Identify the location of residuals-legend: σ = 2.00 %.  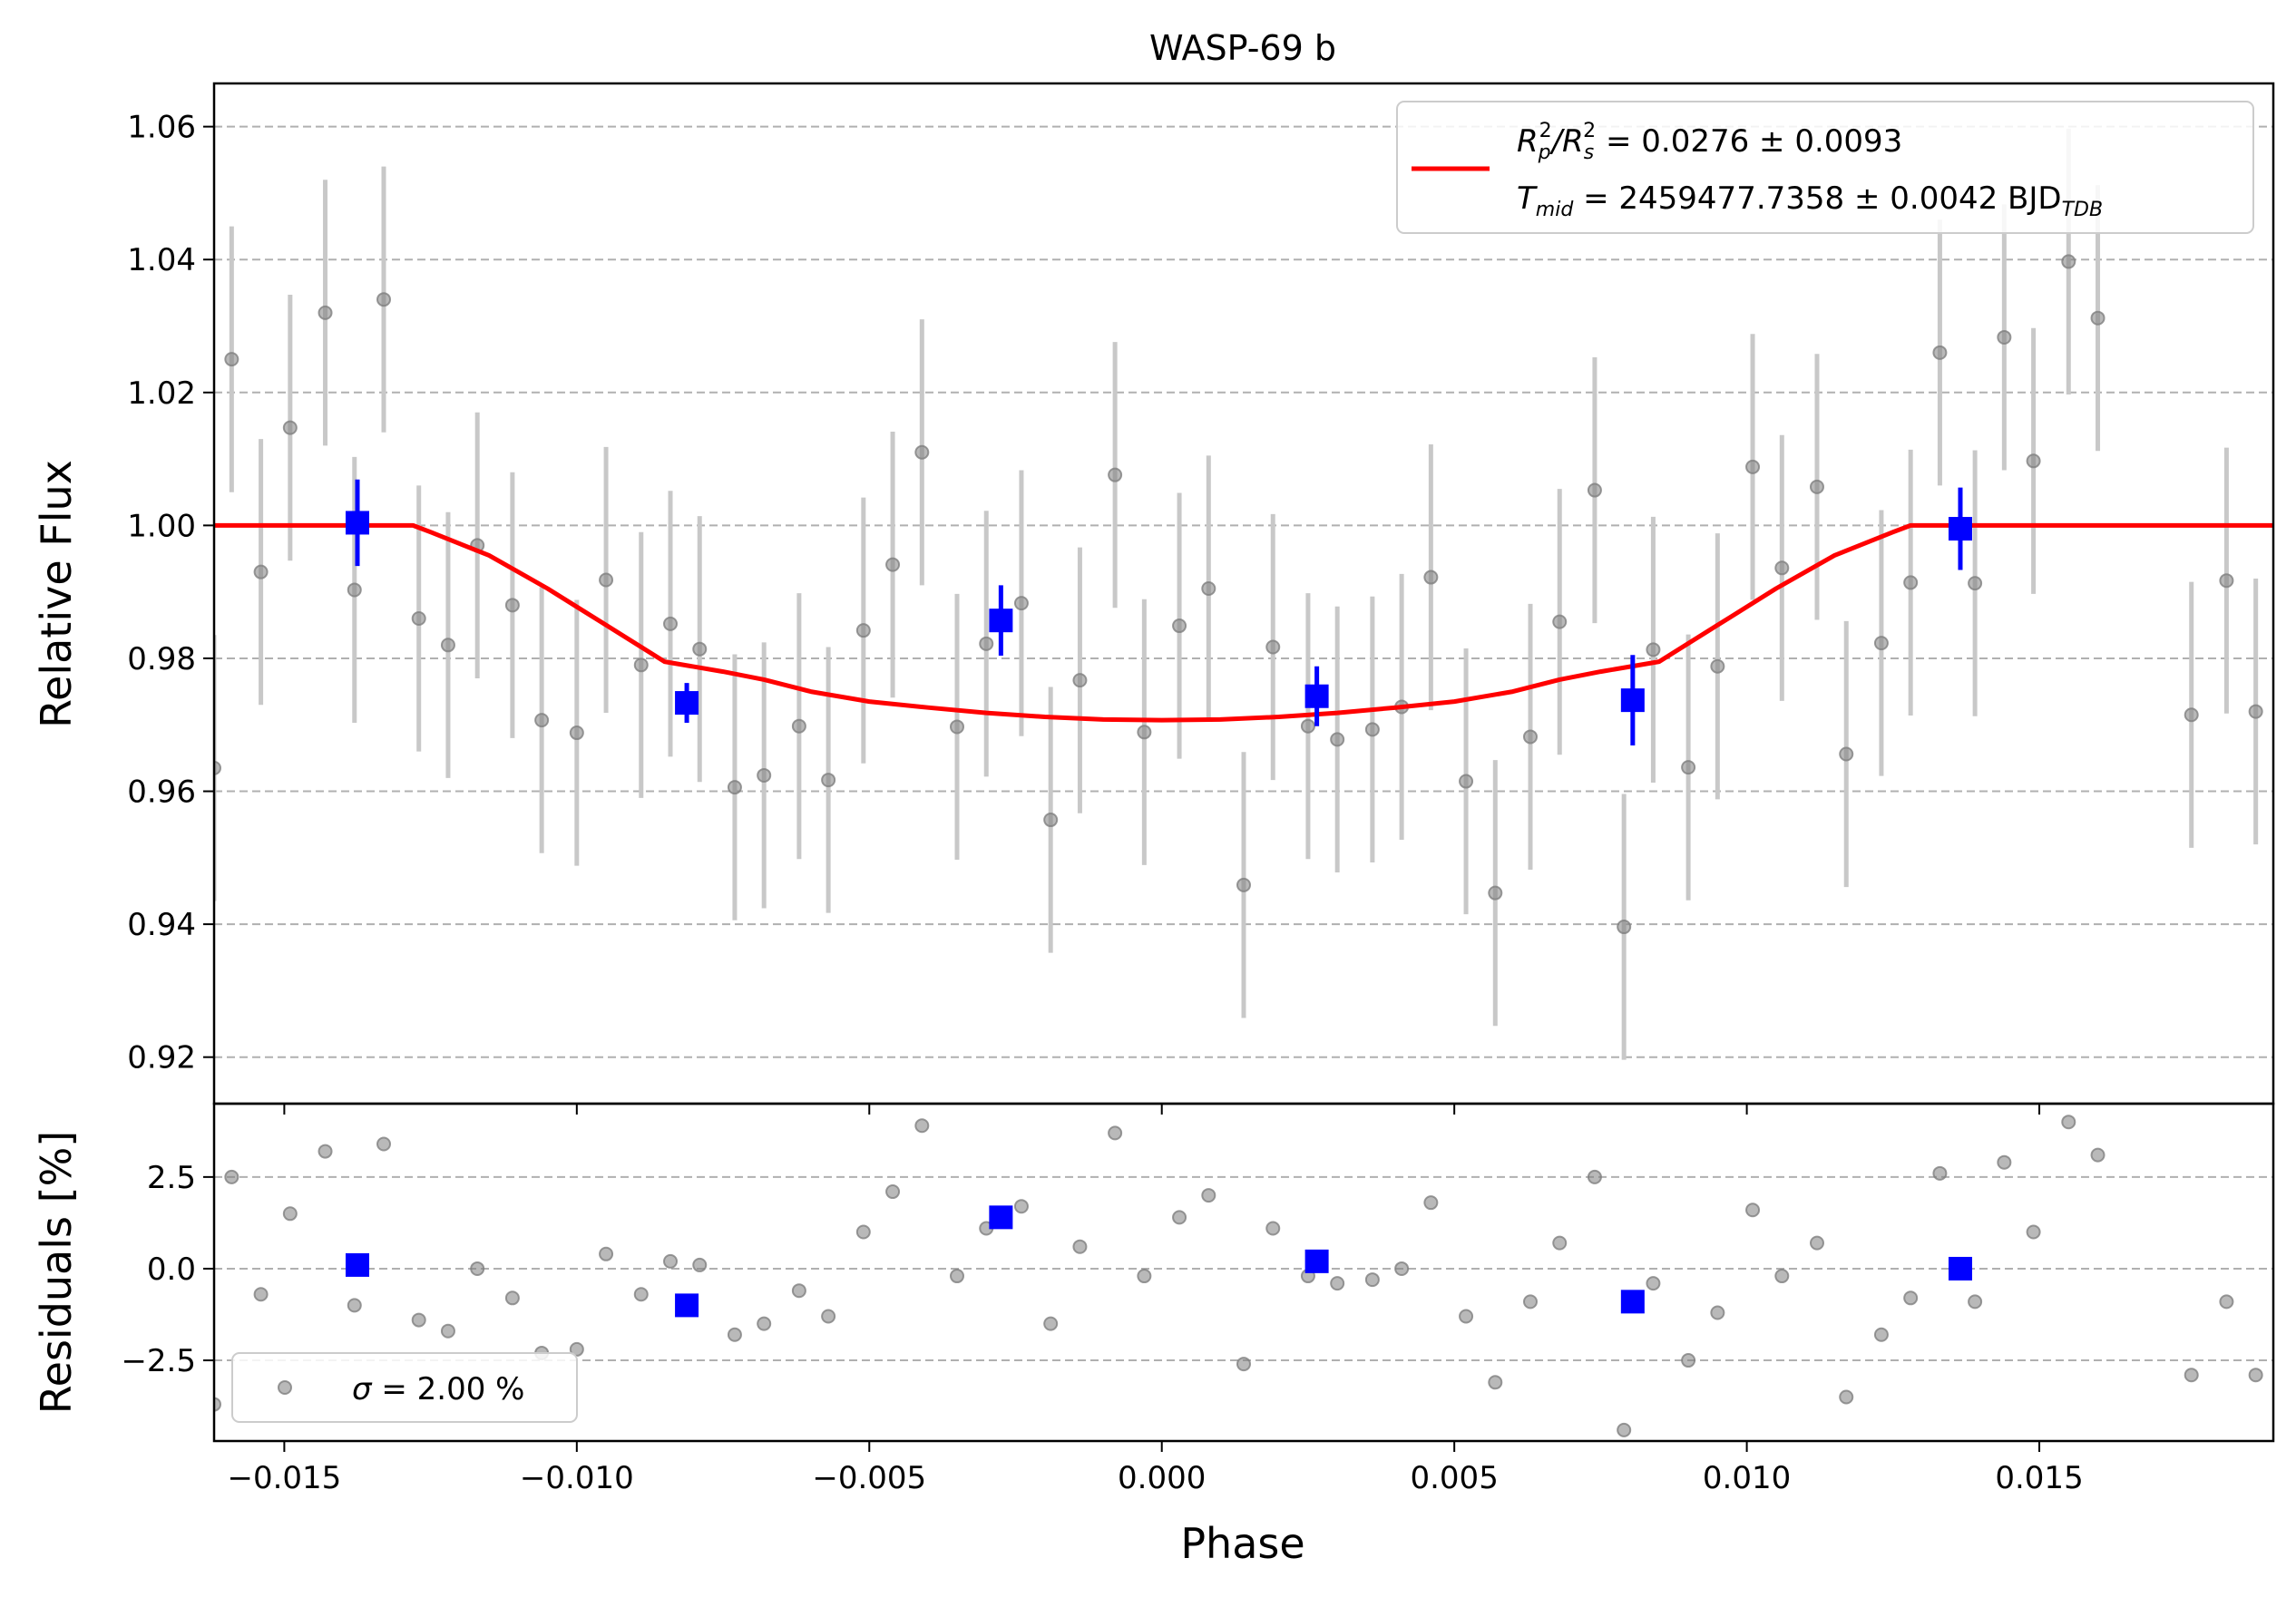
(405, 1387).